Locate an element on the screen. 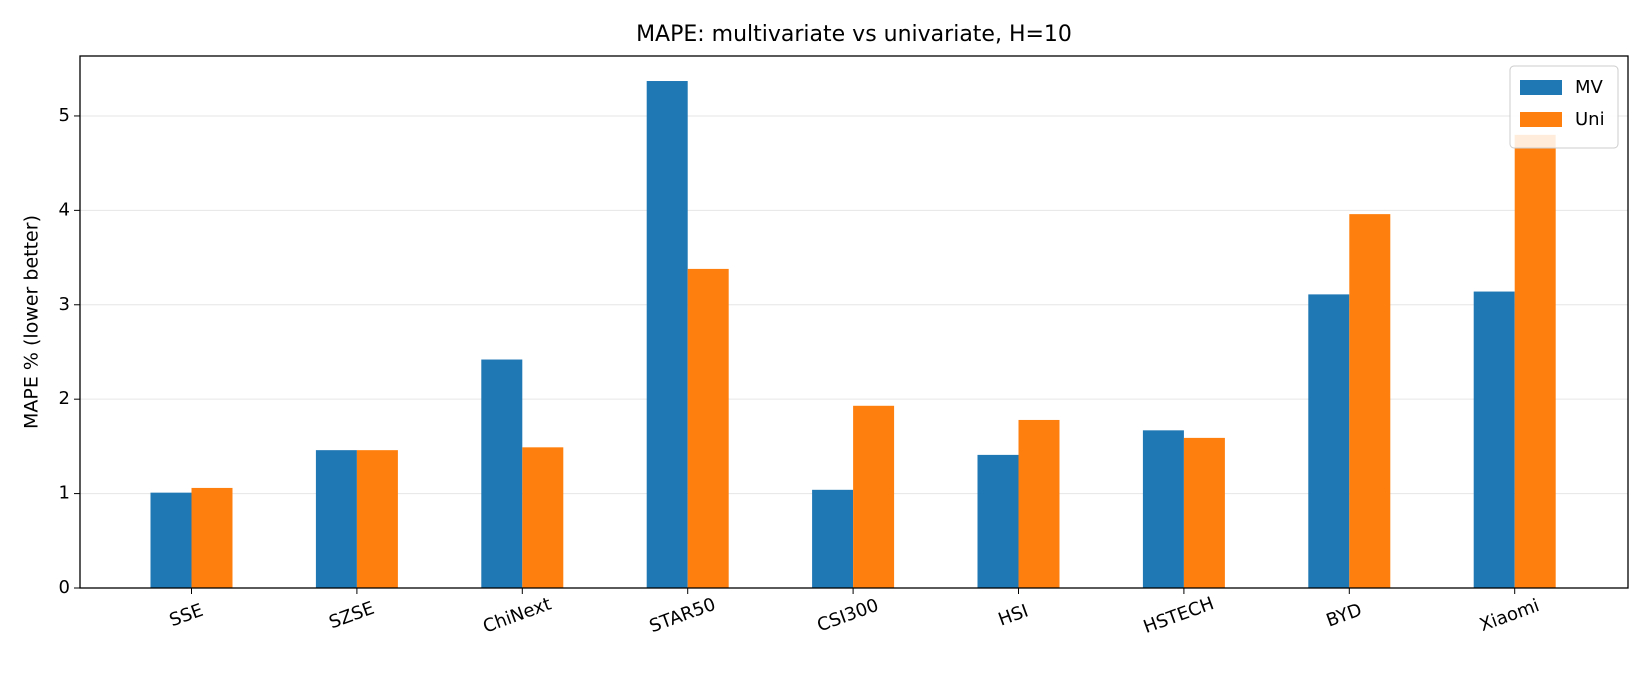  x-tick-label: CSI300 is located at coordinates (847, 616).